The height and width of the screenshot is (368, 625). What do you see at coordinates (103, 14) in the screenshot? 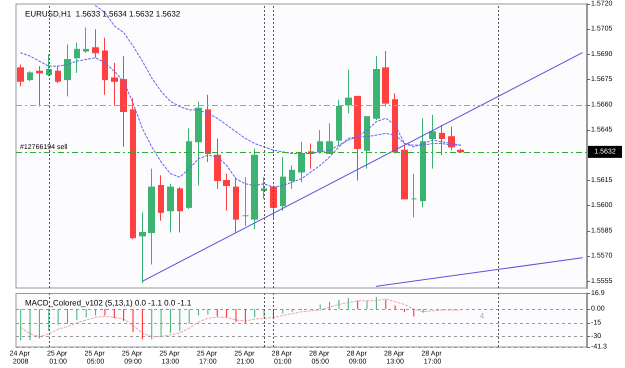
I see `text: EURUSD,H1 1.5633 1.5634 1.5632 1.5632` at bounding box center [103, 14].